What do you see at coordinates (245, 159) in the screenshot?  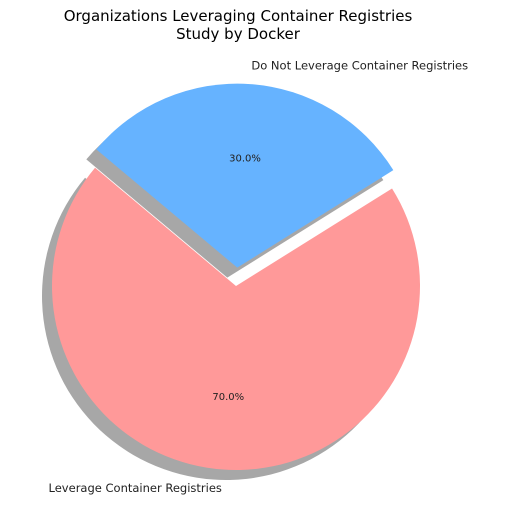 I see `pie-percent-do-not-leverage-container-registries: 30.0%` at bounding box center [245, 159].